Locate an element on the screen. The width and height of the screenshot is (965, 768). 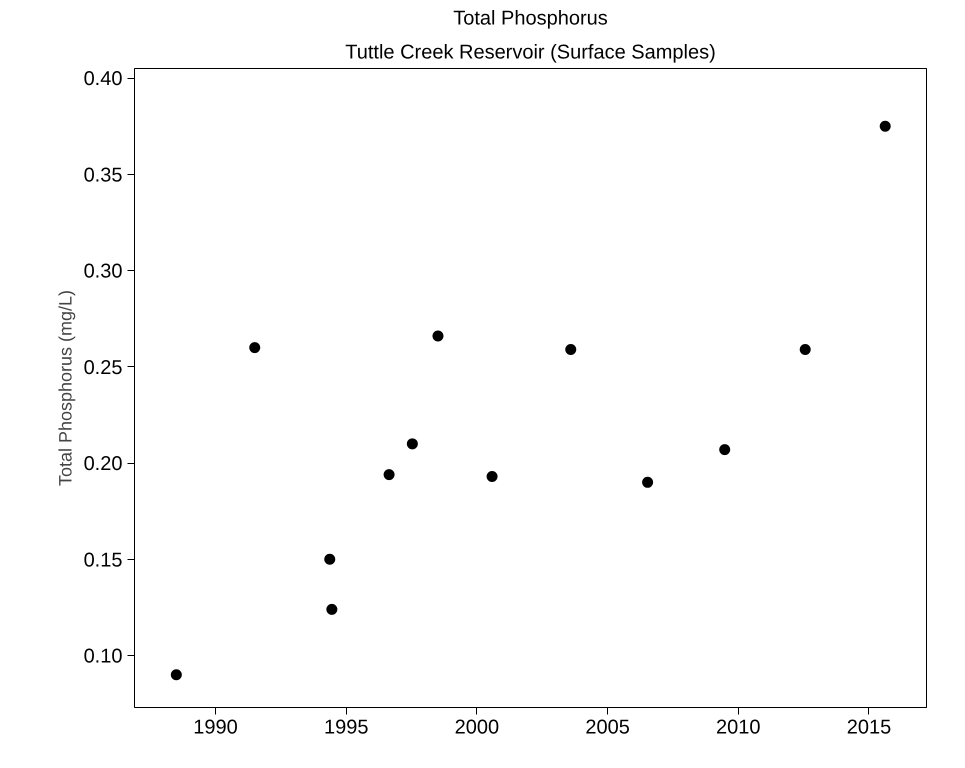
y-tick-label: 0.20 is located at coordinates (103, 464).